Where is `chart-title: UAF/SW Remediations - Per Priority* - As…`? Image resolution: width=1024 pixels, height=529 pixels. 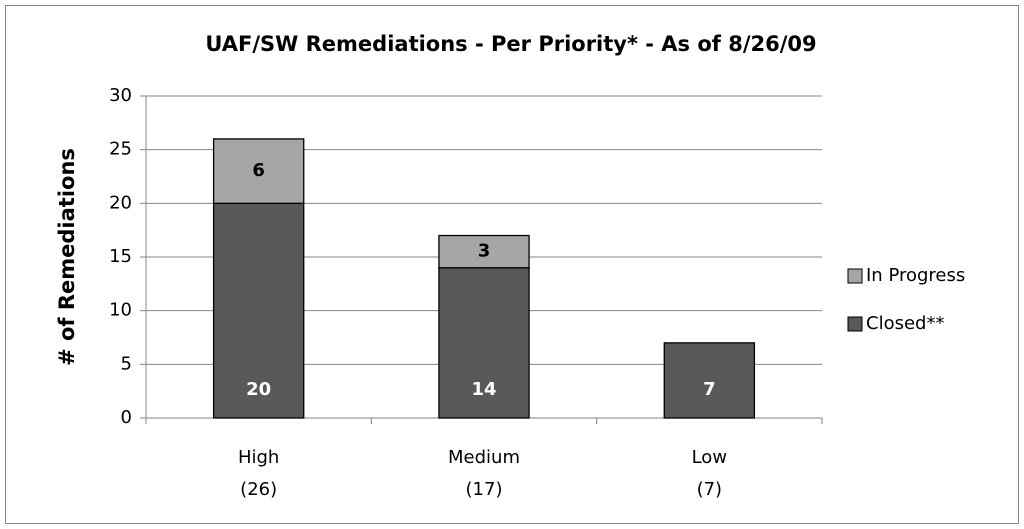 chart-title: UAF/SW Remediations - Per Priority* - As… is located at coordinates (510, 44).